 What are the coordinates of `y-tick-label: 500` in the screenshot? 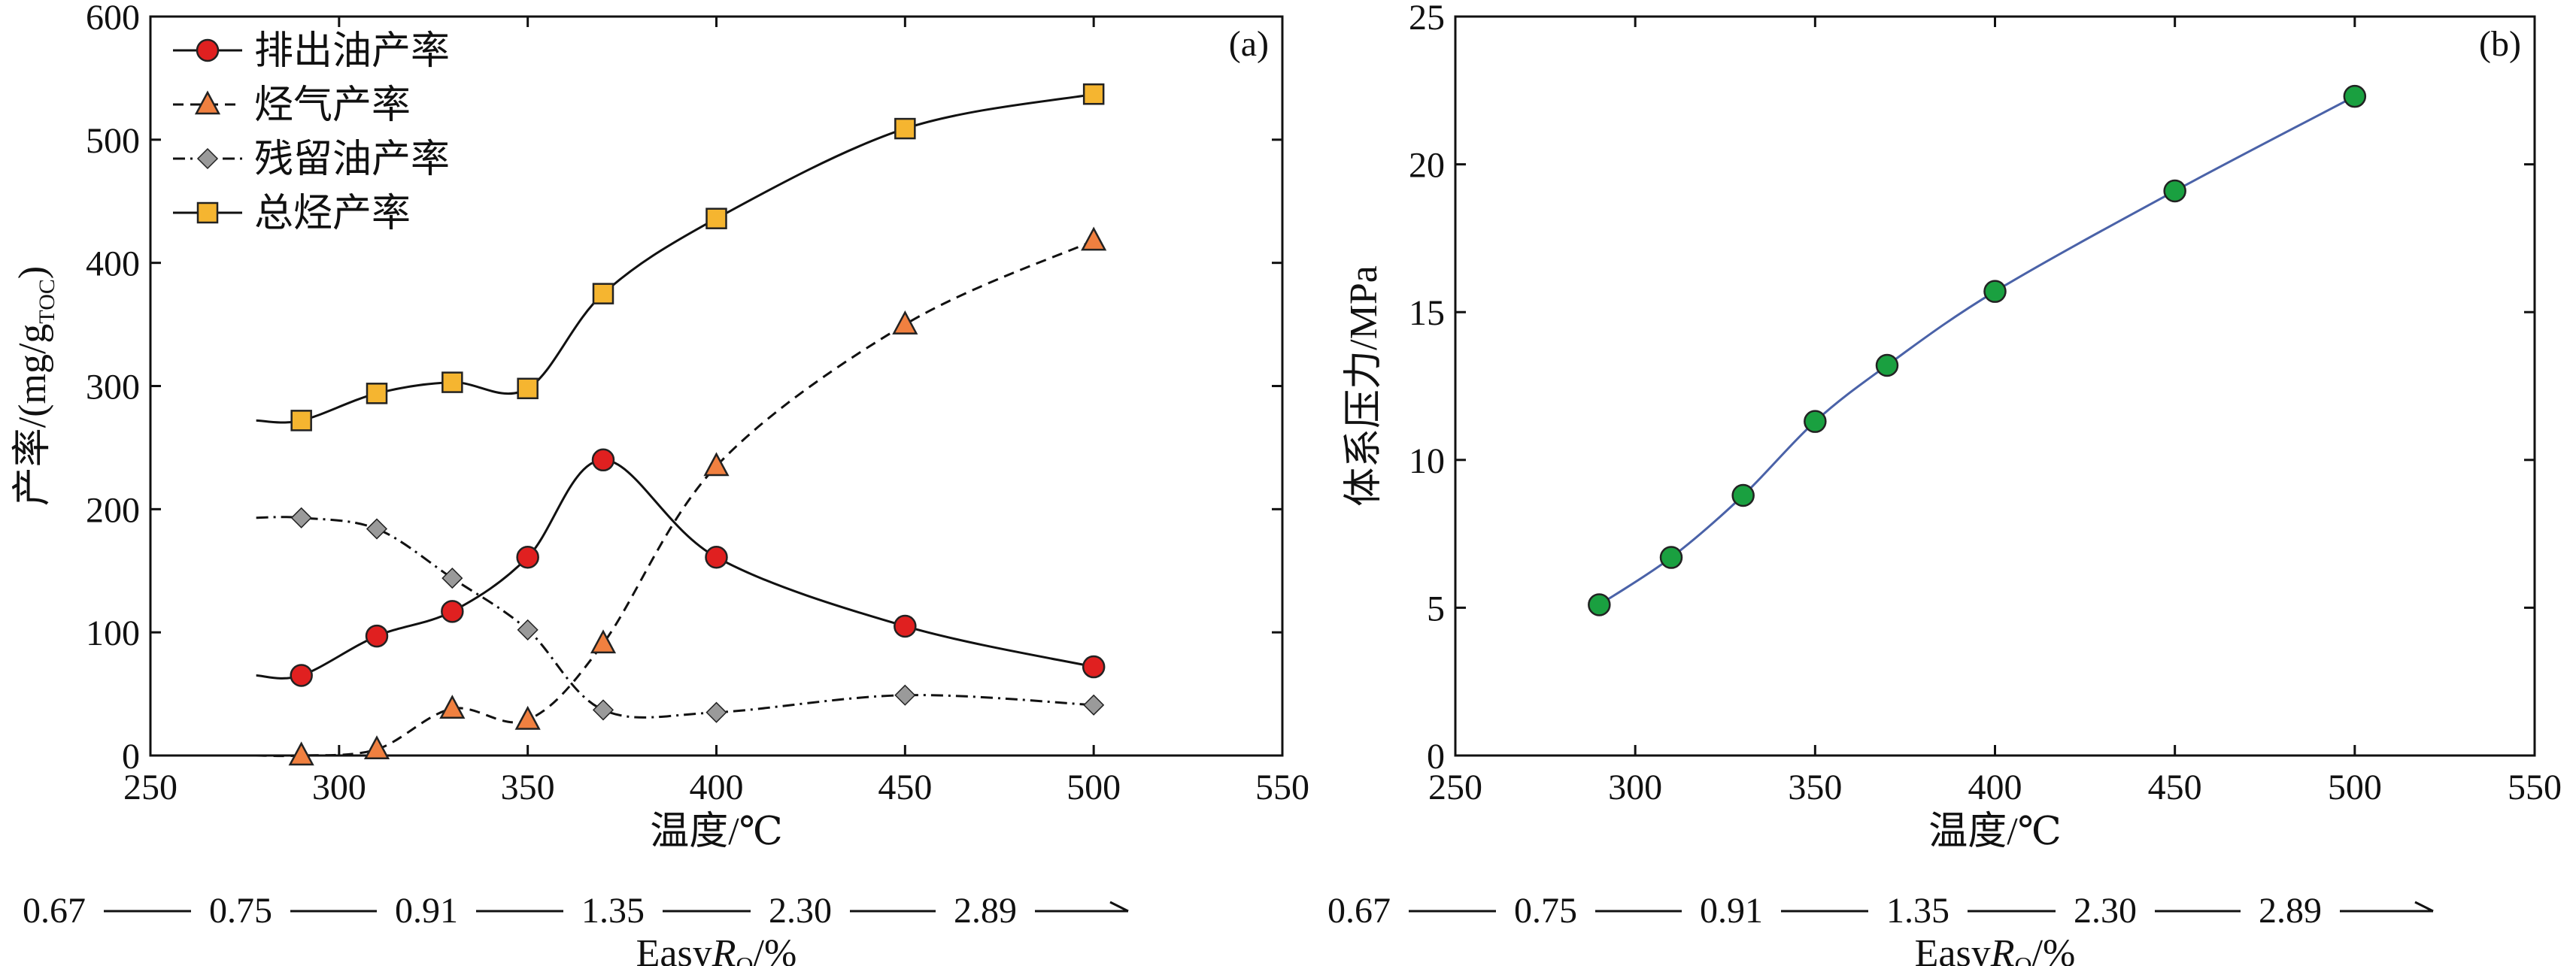 It's located at (113, 141).